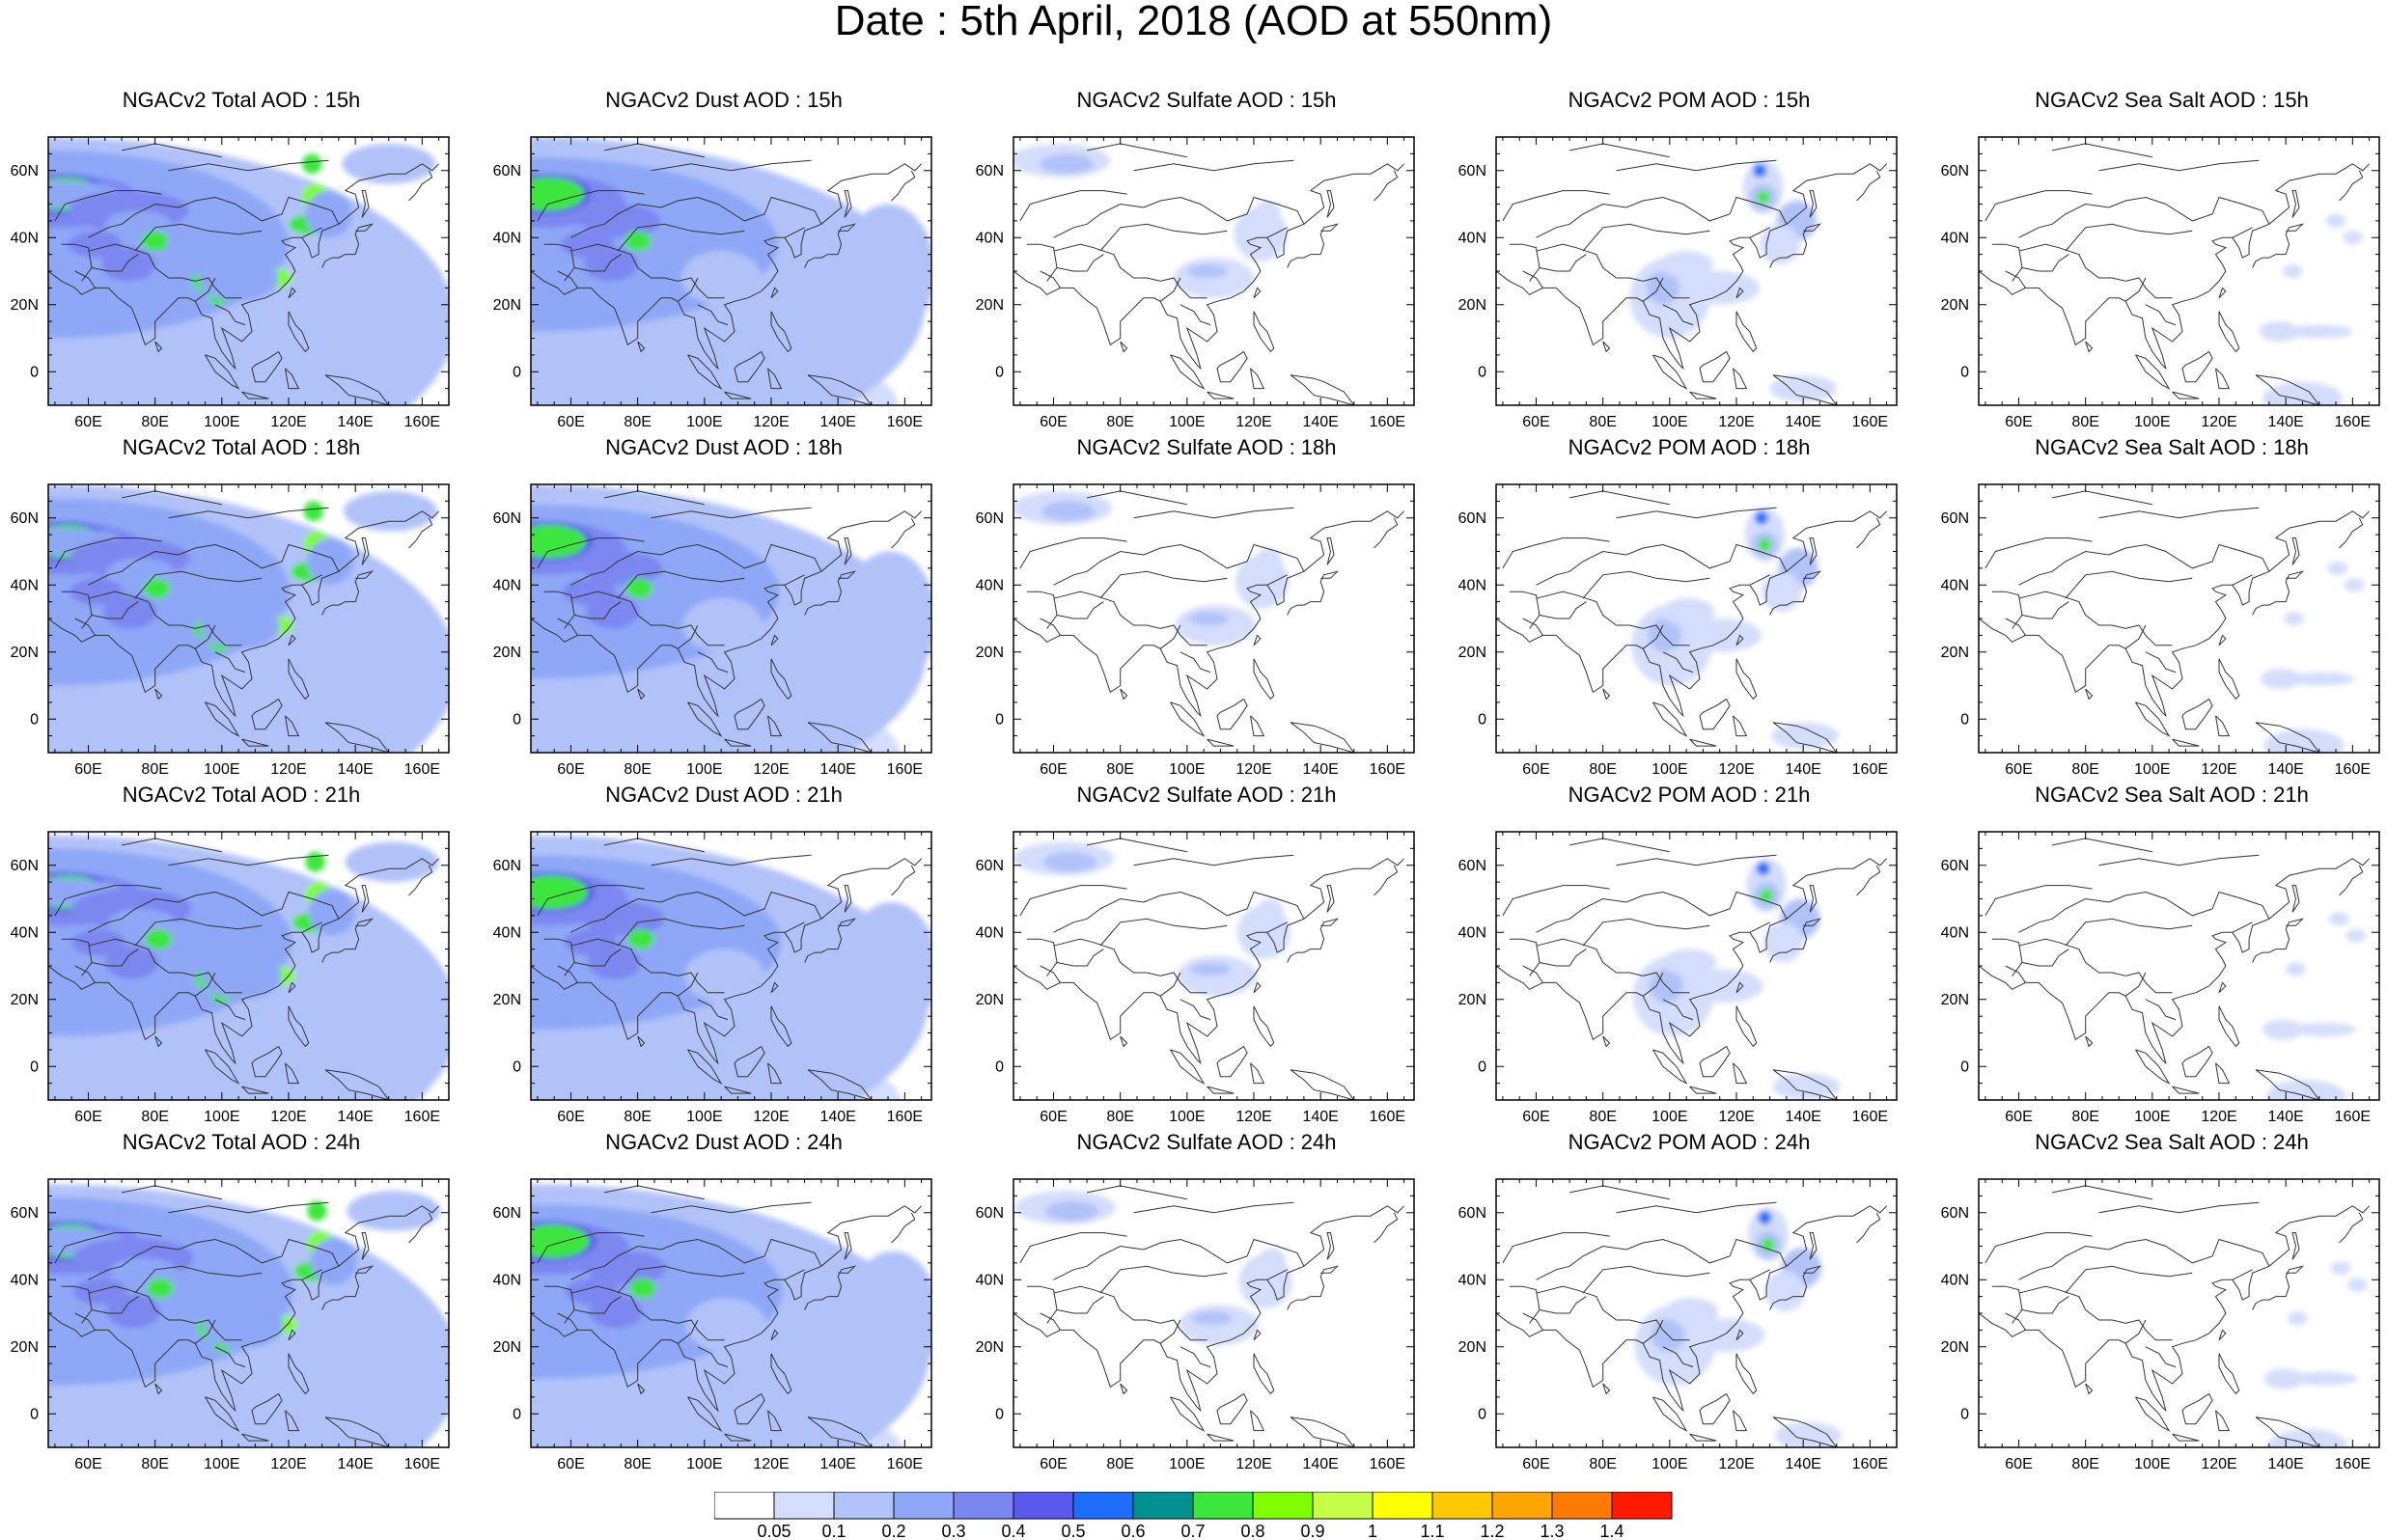  Describe the element at coordinates (1252, 1531) in the screenshot. I see `colorbar-label: 0.8` at that location.